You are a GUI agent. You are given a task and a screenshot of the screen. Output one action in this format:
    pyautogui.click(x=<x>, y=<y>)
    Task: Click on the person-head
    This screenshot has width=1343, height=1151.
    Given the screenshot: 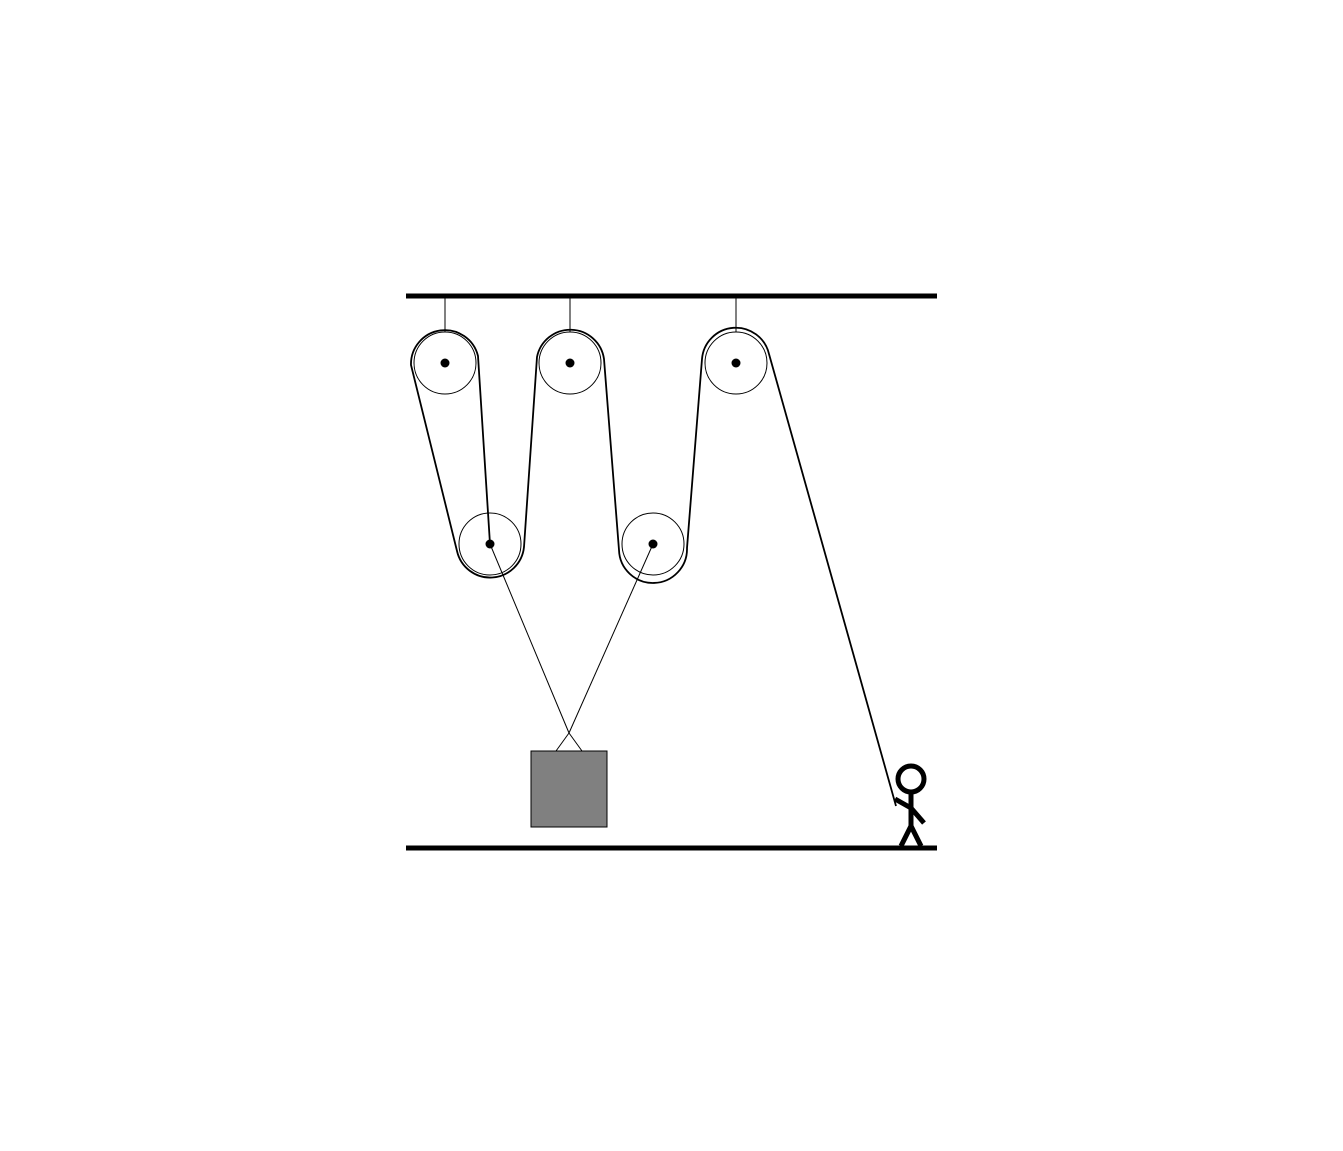 What is the action you would take?
    pyautogui.click(x=911, y=779)
    